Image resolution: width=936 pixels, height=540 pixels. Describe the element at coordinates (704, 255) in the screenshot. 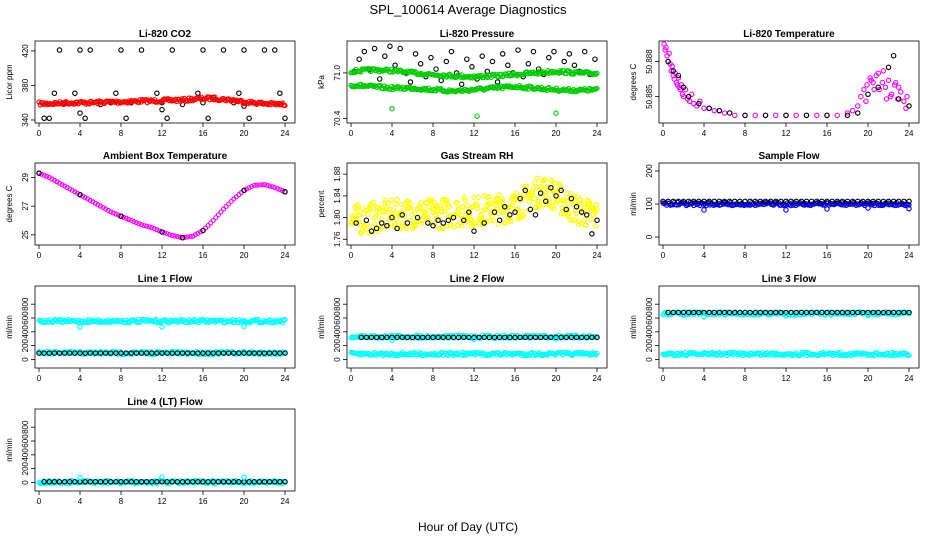

I see `x-tick-label: 4` at that location.